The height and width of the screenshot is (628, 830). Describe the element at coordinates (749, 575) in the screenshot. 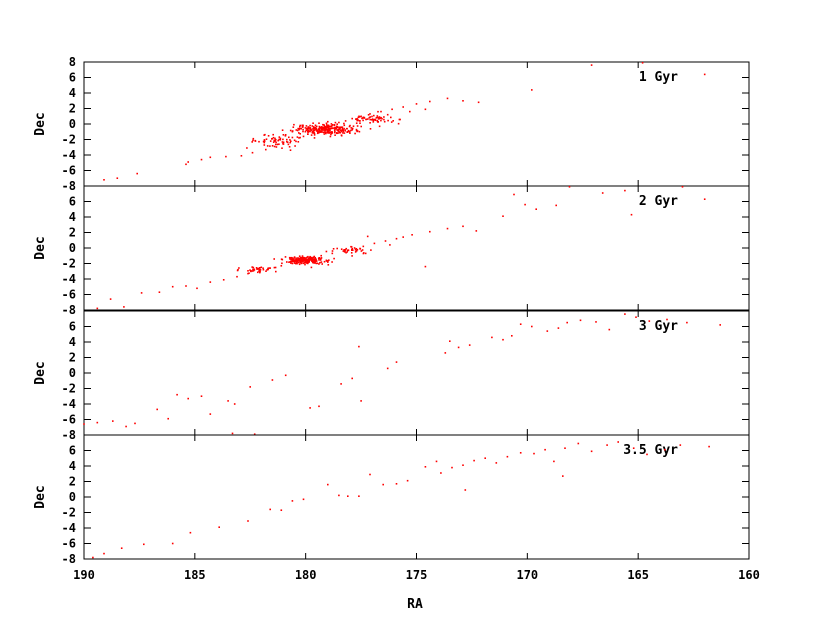

I see `x-tick-label: 160` at that location.